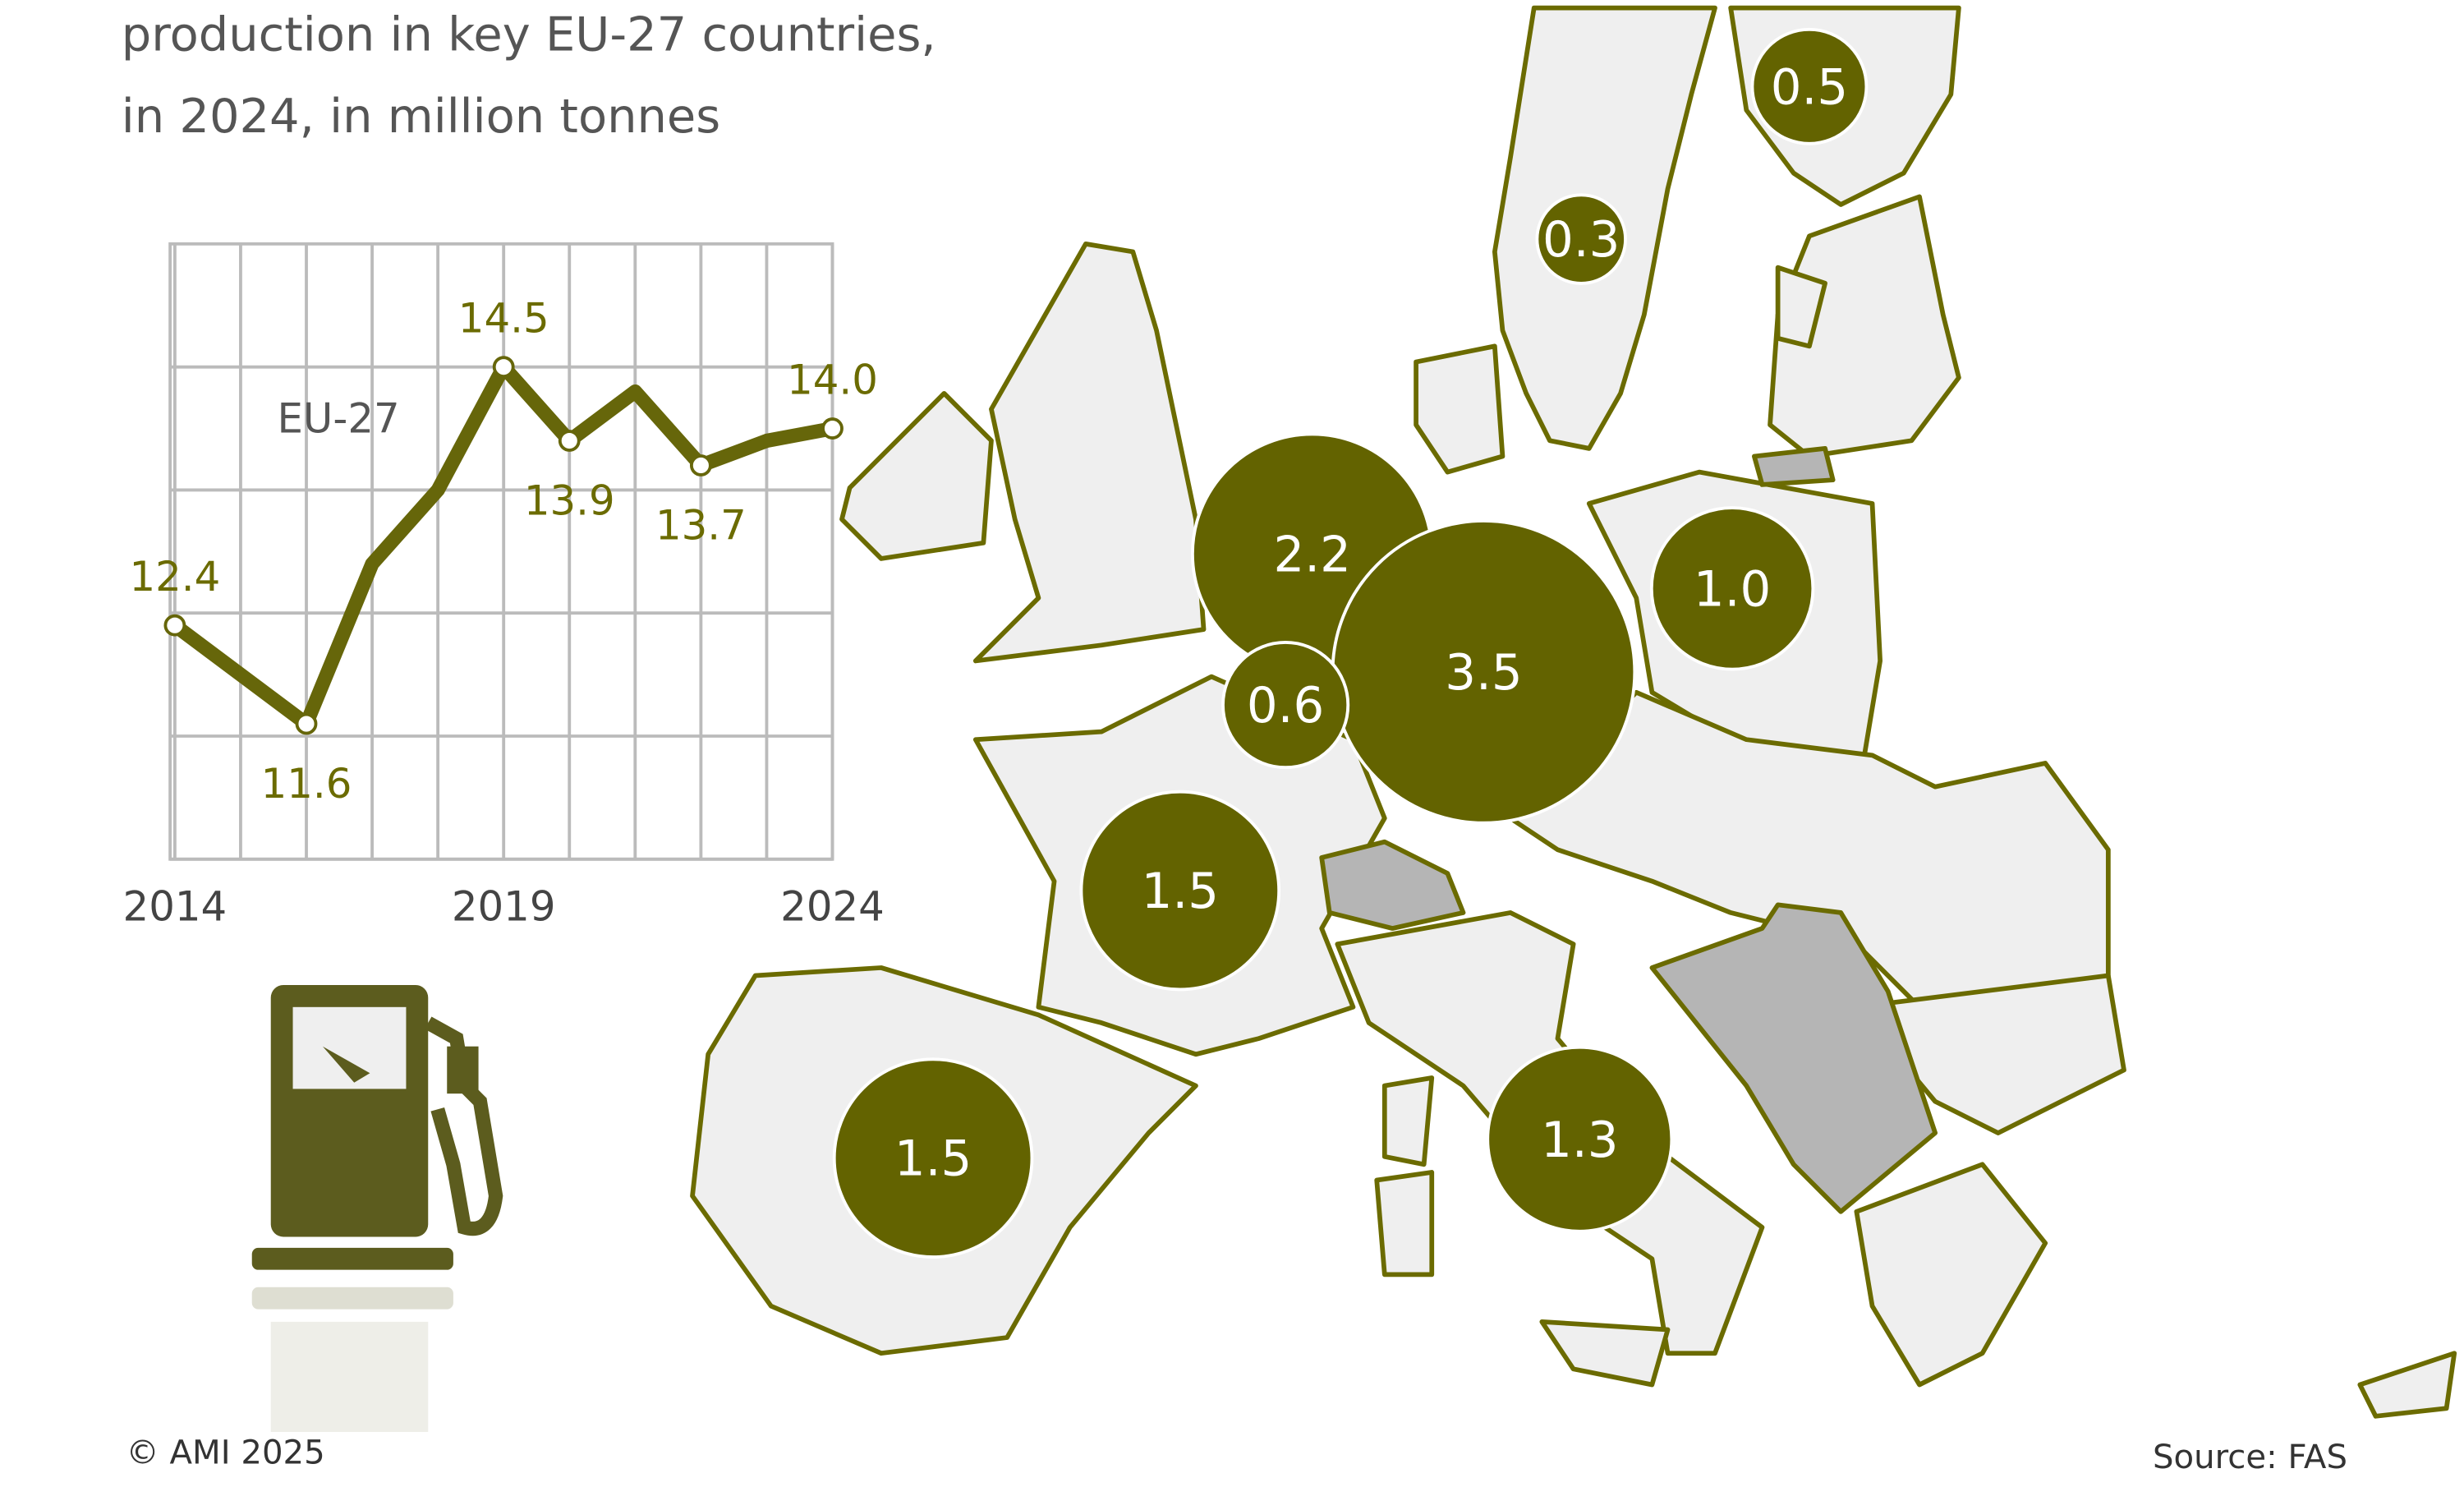 The image size is (2464, 1487). Describe the element at coordinates (503, 319) in the screenshot. I see `data-label: 14.5` at that location.